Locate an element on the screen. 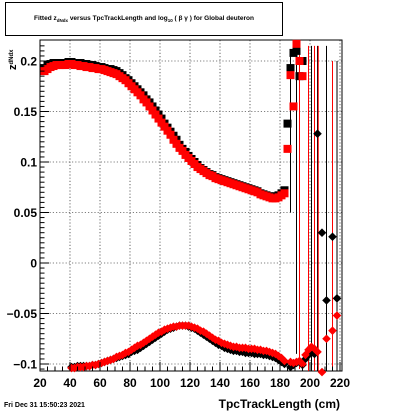  x-tick-label: 20 is located at coordinates (40, 383).